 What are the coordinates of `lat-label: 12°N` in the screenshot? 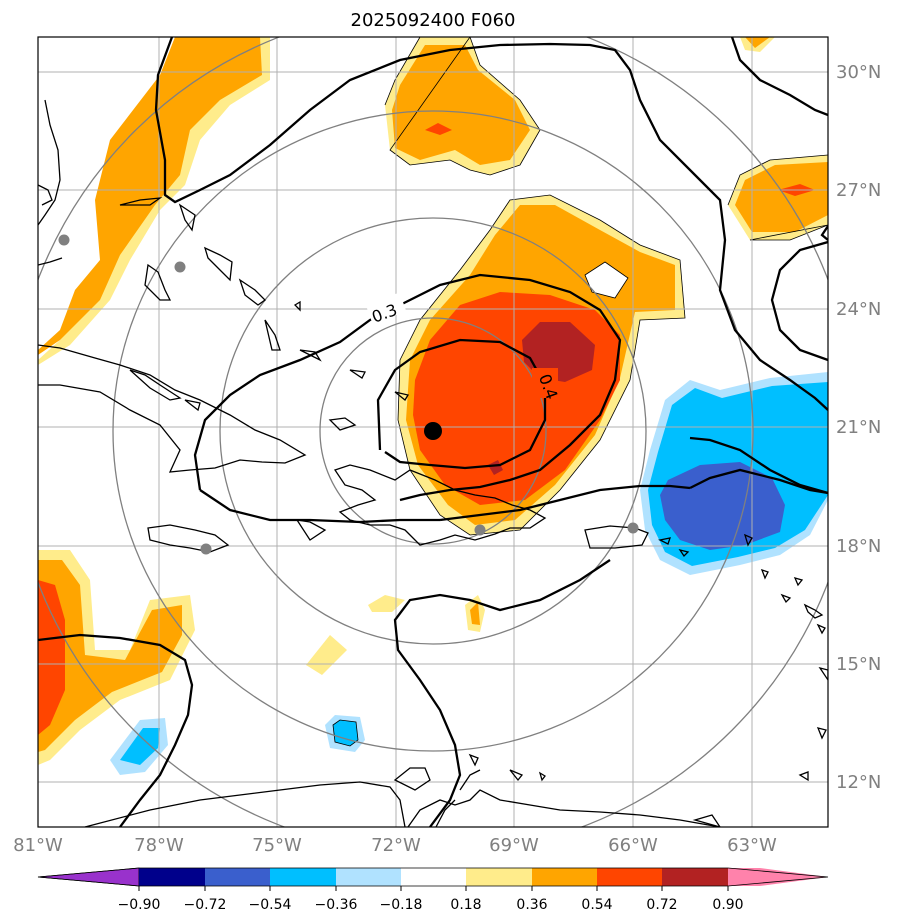 It's located at (858, 782).